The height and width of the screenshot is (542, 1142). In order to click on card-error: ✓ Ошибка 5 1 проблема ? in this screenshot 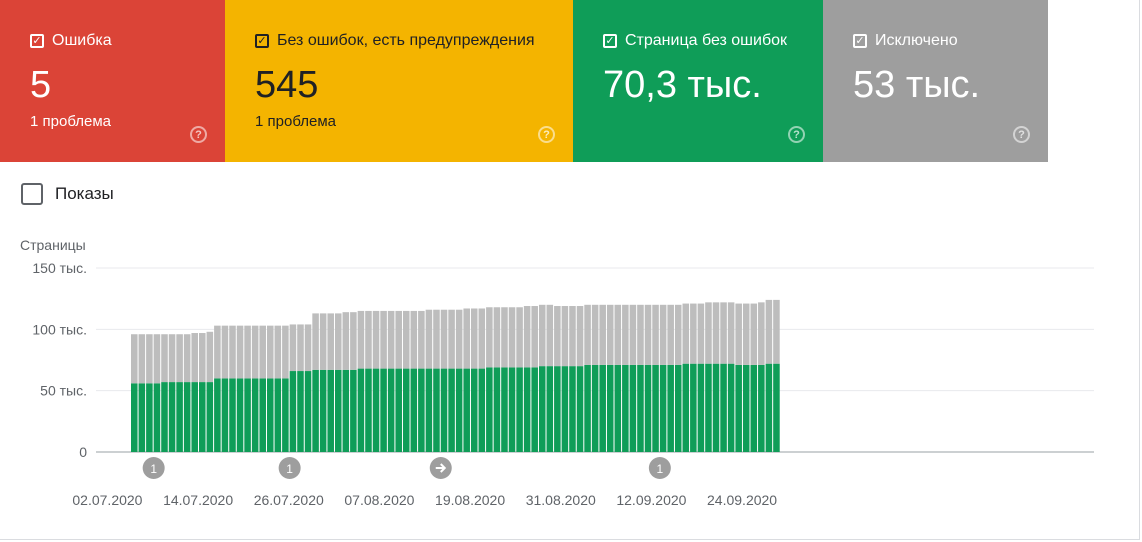, I will do `click(112, 81)`.